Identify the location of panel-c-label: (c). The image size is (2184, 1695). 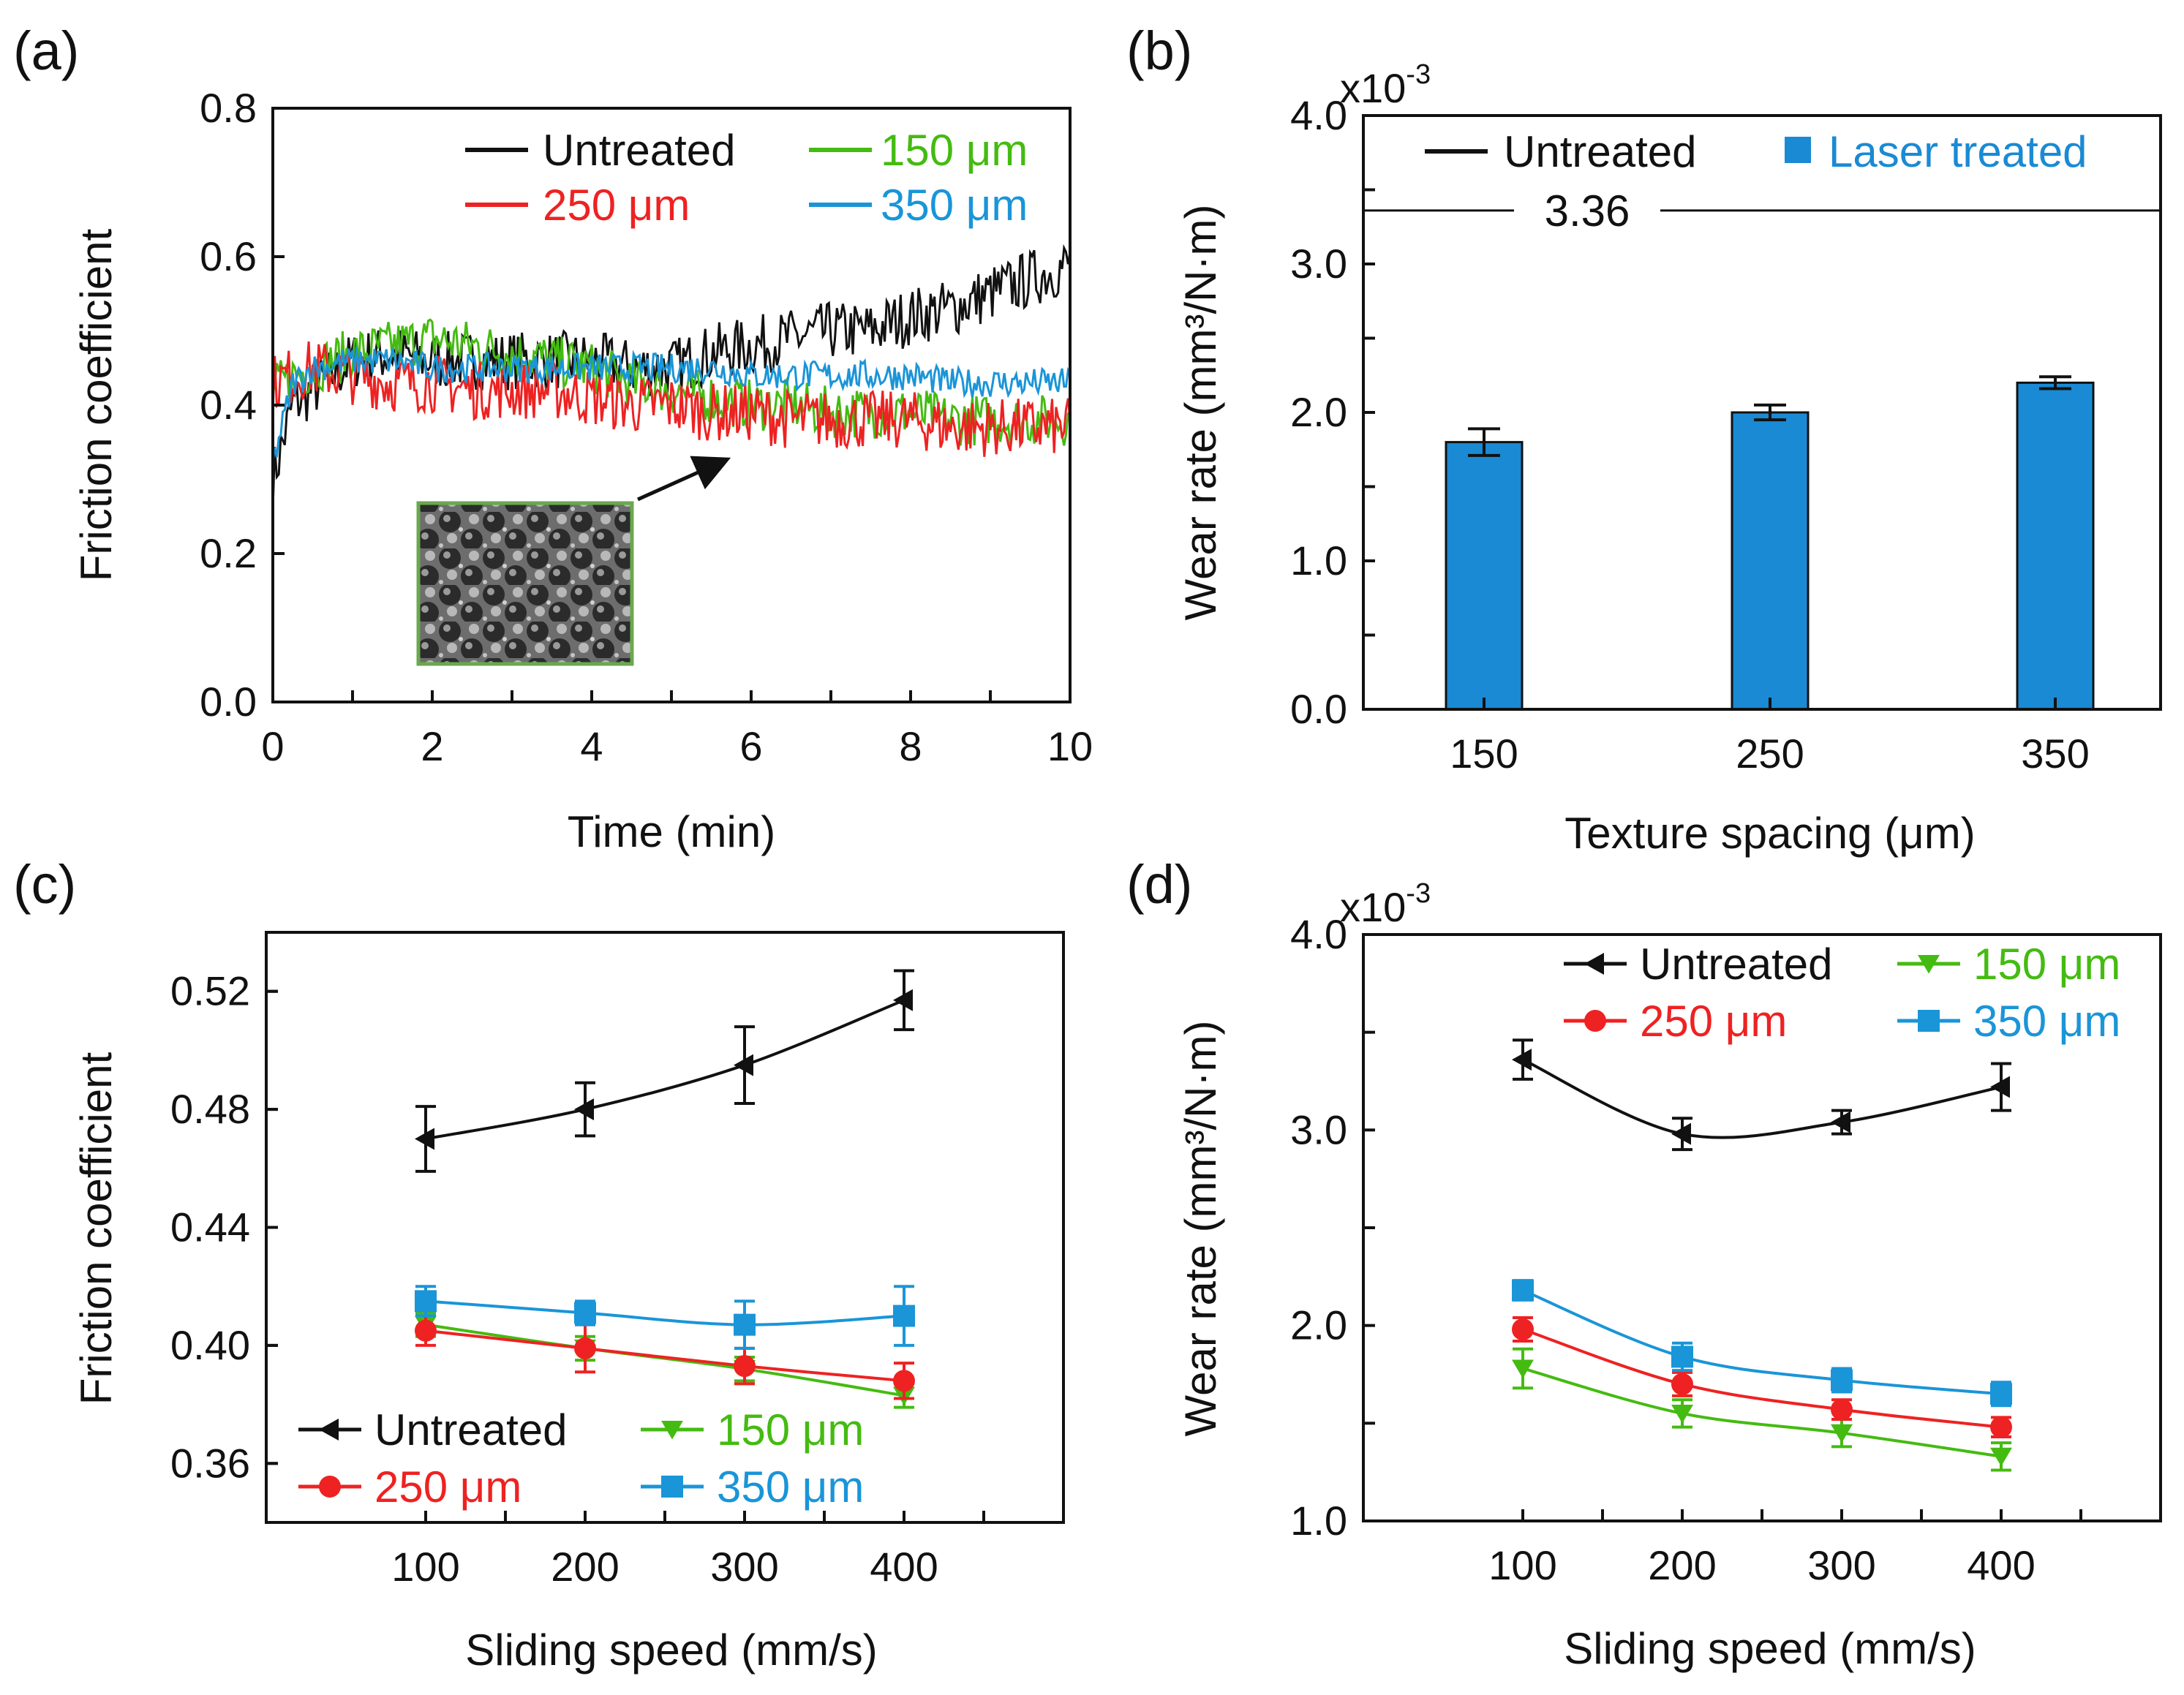
(45, 884).